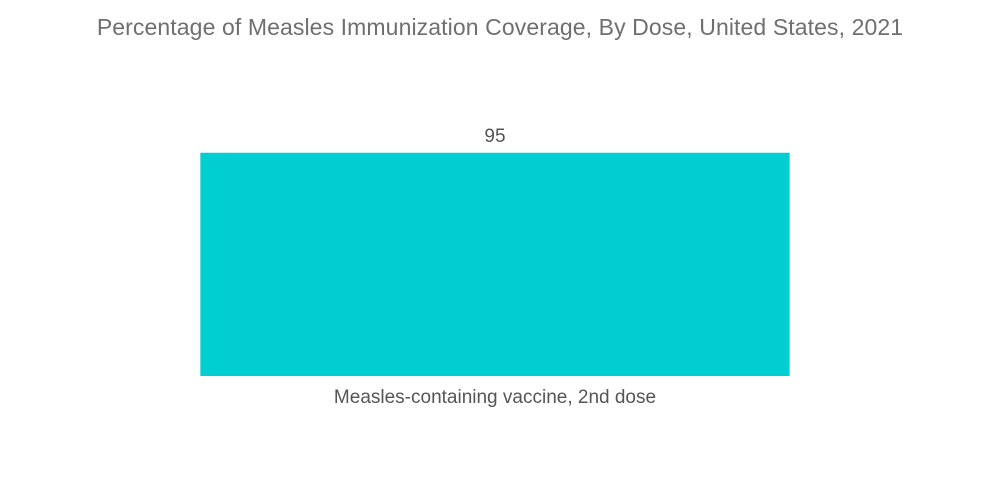 The image size is (1000, 504). Describe the element at coordinates (494, 136) in the screenshot. I see `data-label-0: 95` at that location.